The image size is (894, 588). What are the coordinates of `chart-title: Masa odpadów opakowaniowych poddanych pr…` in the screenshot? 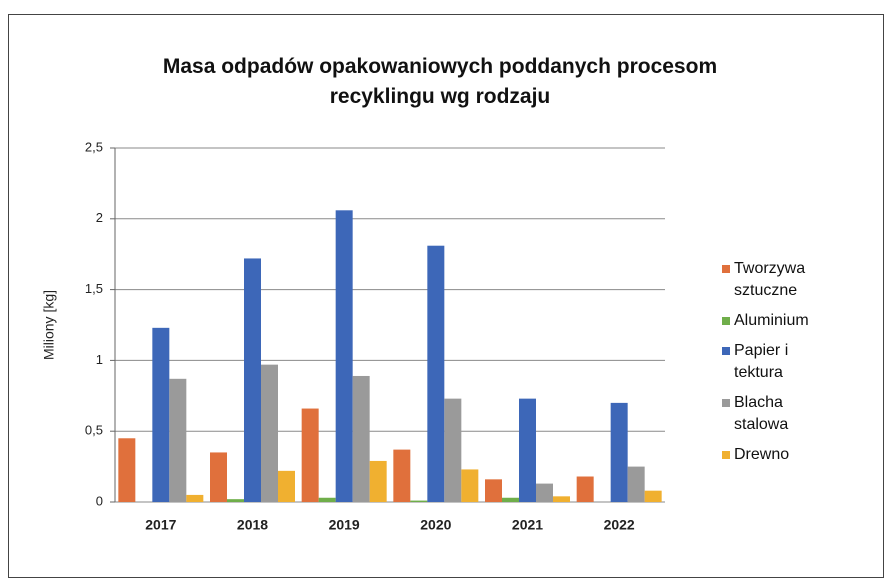 It's located at (440, 81).